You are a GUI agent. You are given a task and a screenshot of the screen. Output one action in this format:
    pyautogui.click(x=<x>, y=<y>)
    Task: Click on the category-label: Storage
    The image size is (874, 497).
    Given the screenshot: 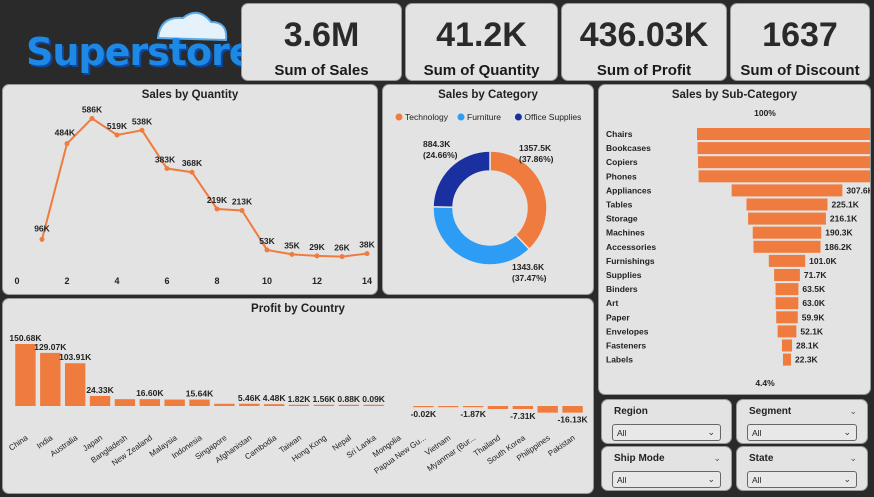 What is the action you would take?
    pyautogui.click(x=622, y=219)
    